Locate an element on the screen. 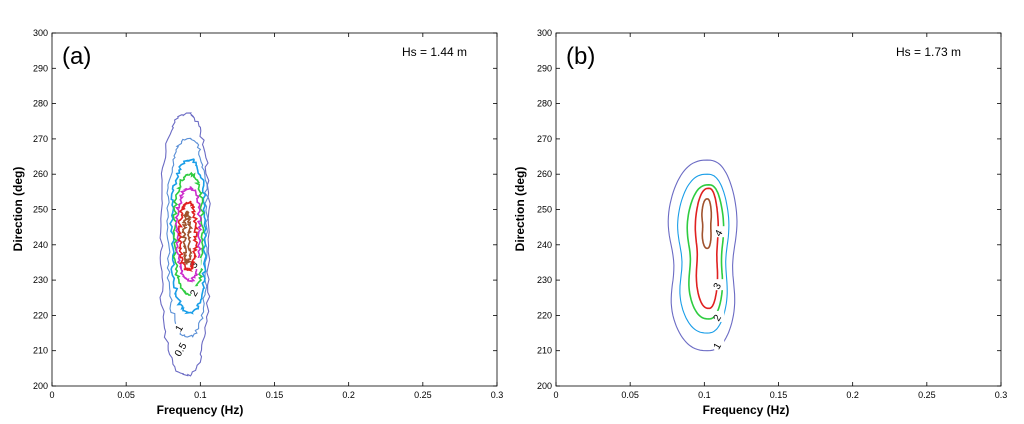 The width and height of the screenshot is (1024, 424). contour-line-0.5 is located at coordinates (185, 244).